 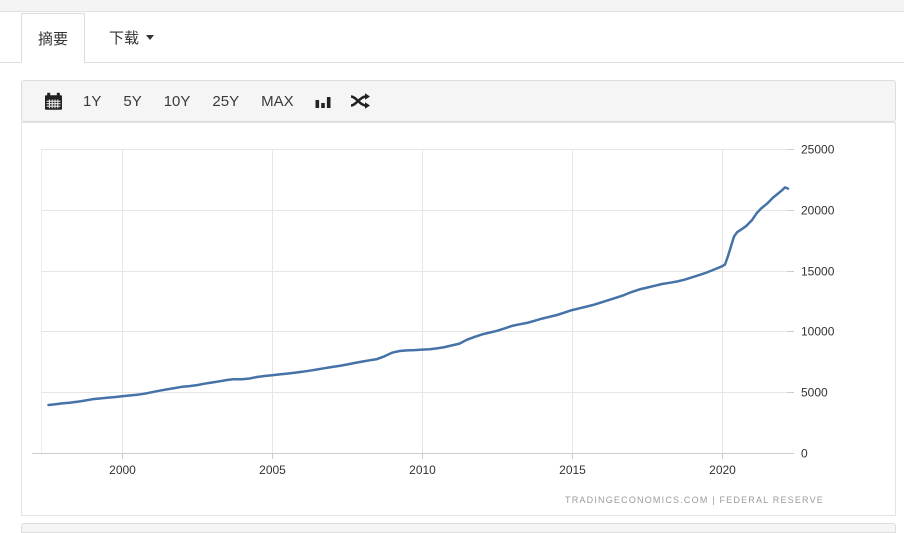 I want to click on tab-download: 下载, so click(x=131, y=37).